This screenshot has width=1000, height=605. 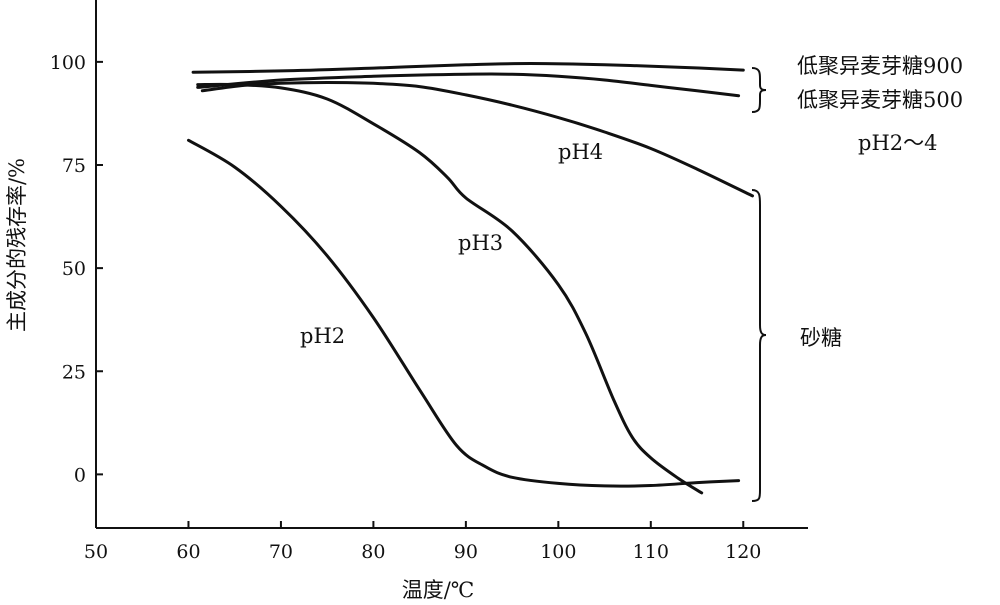 What do you see at coordinates (322, 336) in the screenshot?
I see `label-ph2: pH2` at bounding box center [322, 336].